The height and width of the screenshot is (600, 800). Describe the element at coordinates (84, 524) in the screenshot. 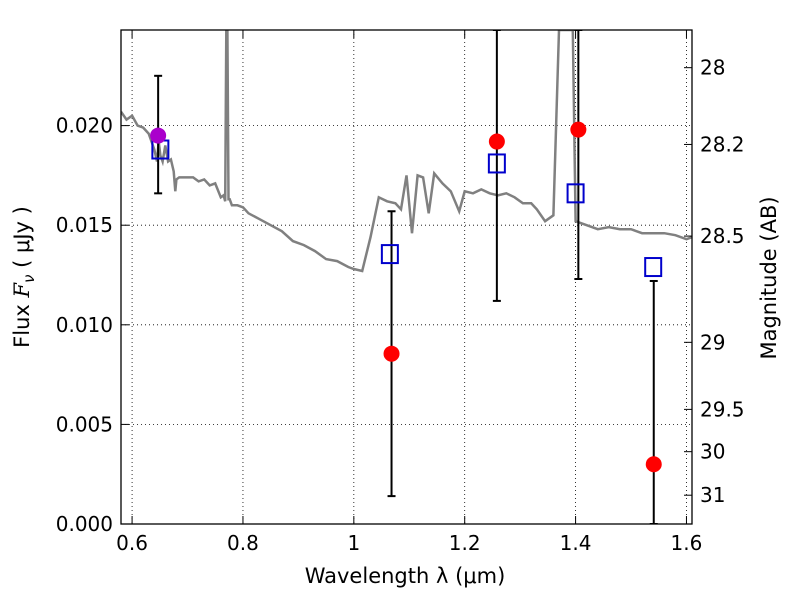

I see `y-tick-label: 0.000` at that location.